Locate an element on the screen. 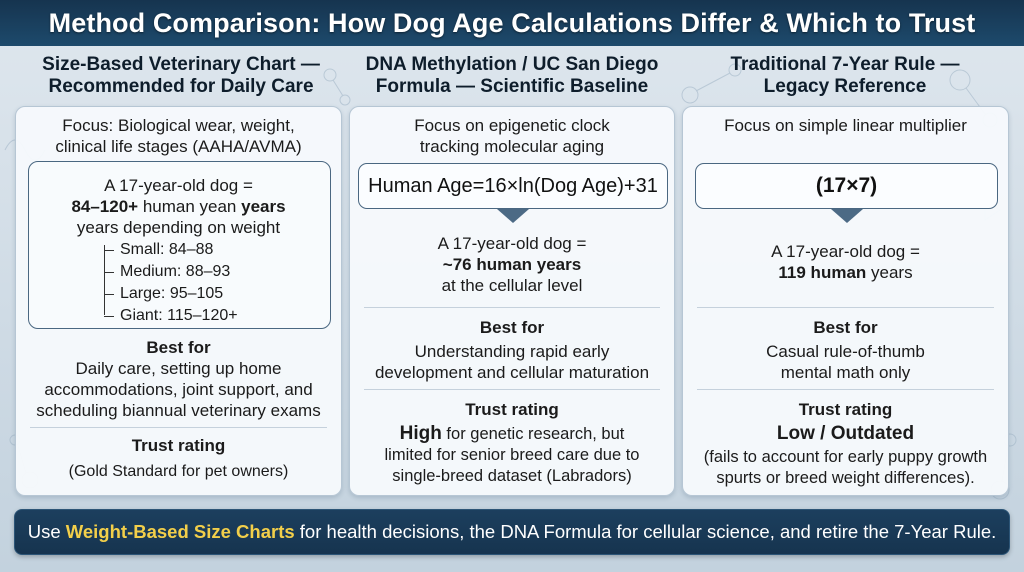  trust-line: single-breed dataset (Labradors) is located at coordinates (512, 476).